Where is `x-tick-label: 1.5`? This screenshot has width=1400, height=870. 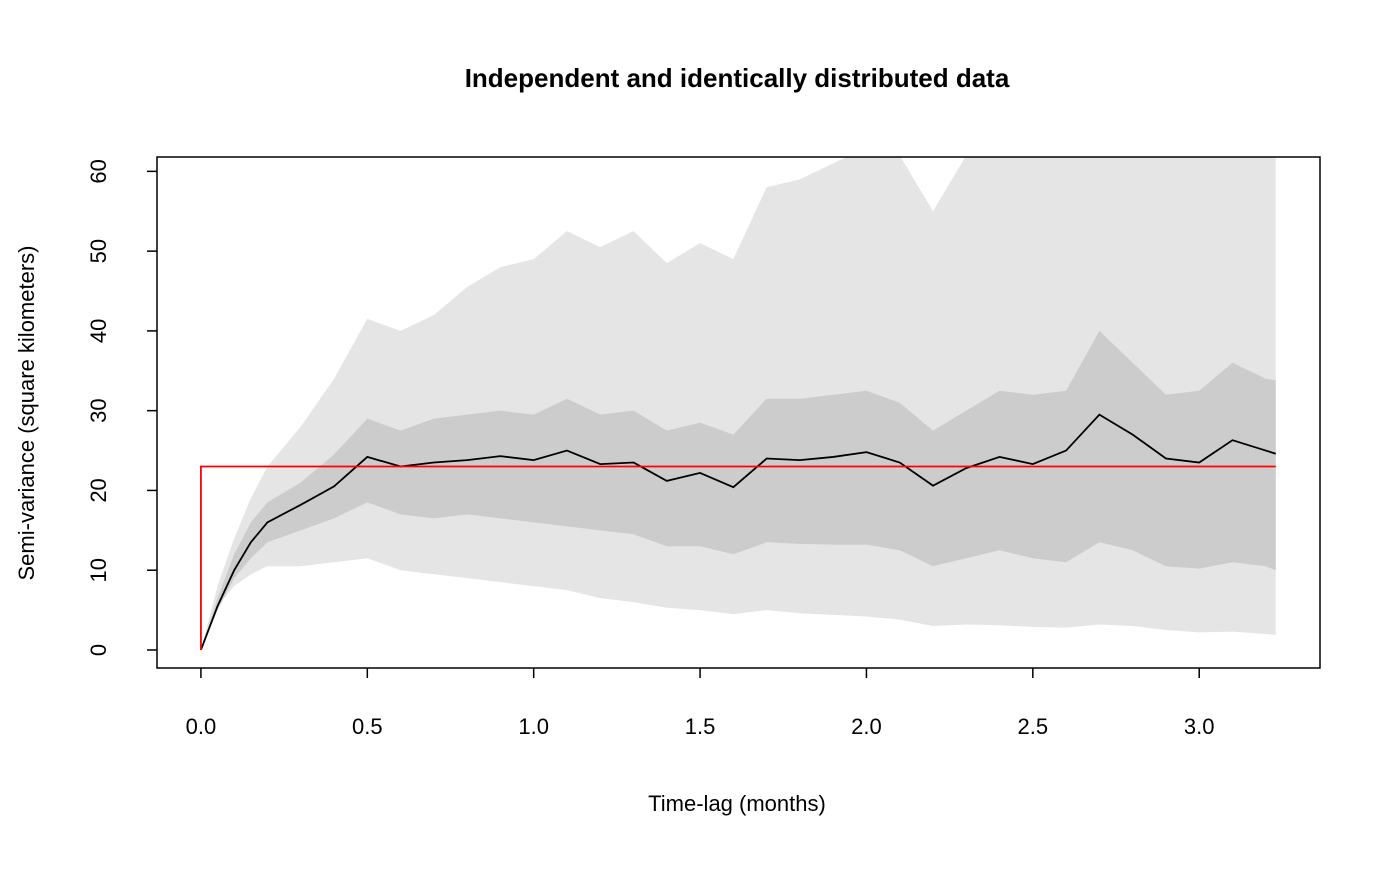 x-tick-label: 1.5 is located at coordinates (700, 726).